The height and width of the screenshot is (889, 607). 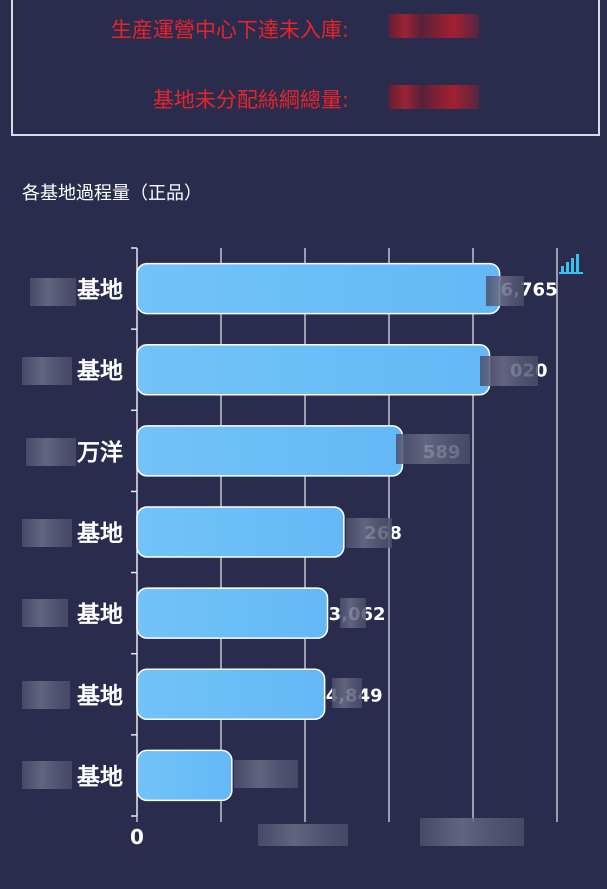 What do you see at coordinates (572, 263) in the screenshot?
I see `bar-chart-icon` at bounding box center [572, 263].